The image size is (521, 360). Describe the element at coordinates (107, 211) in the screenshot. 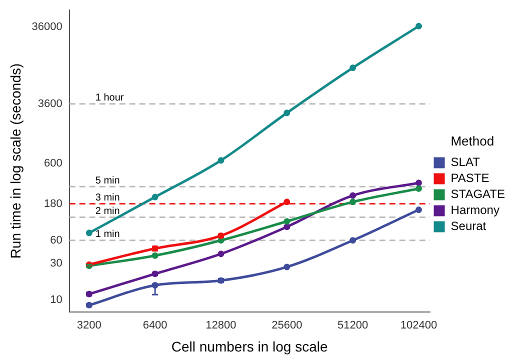

I see `ref-line-label: 2 min` at that location.